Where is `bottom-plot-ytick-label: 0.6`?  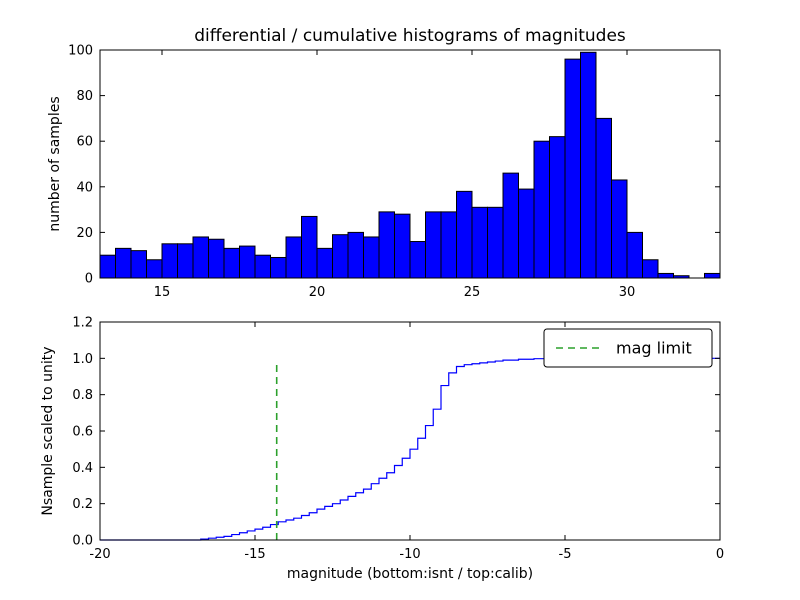 bottom-plot-ytick-label: 0.6 is located at coordinates (82, 432).